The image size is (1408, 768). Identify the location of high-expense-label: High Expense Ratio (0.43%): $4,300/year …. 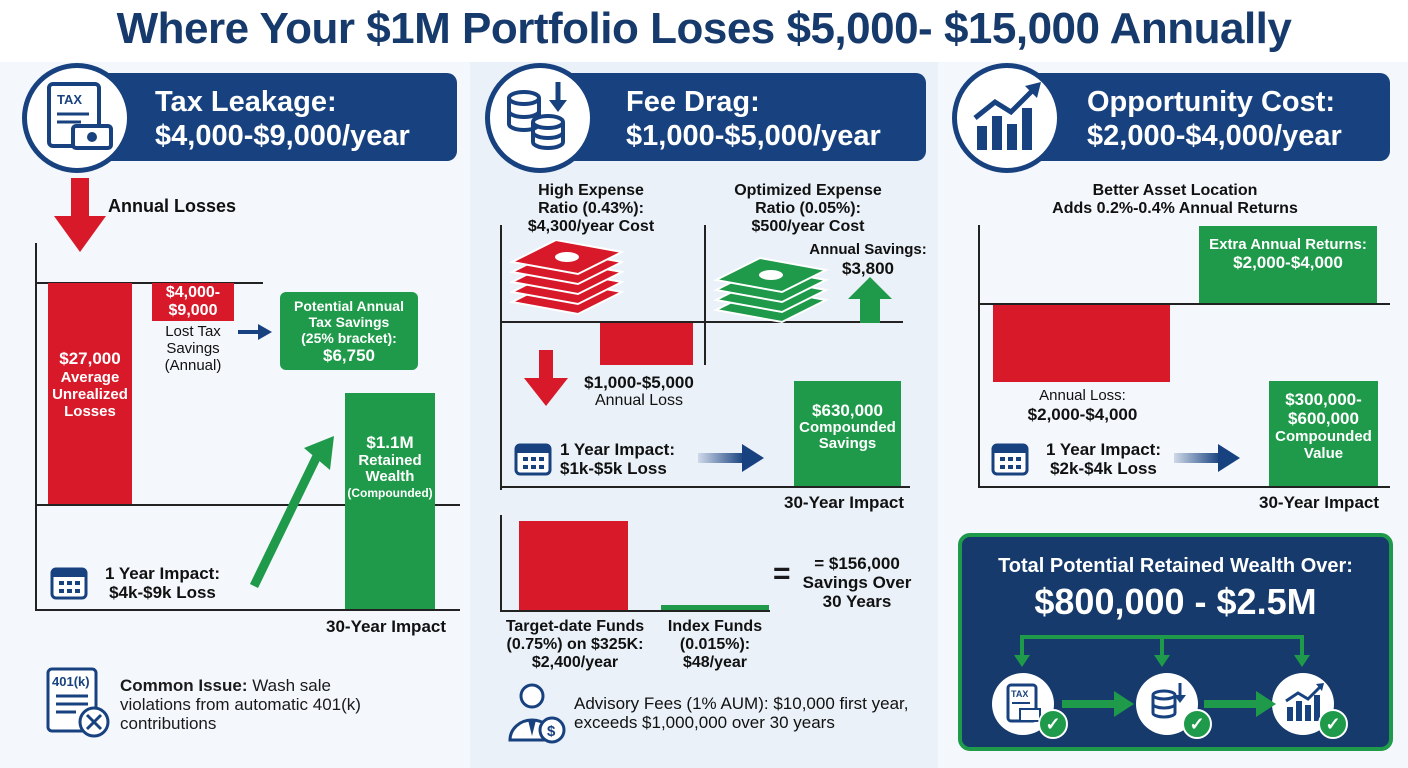
(591, 208).